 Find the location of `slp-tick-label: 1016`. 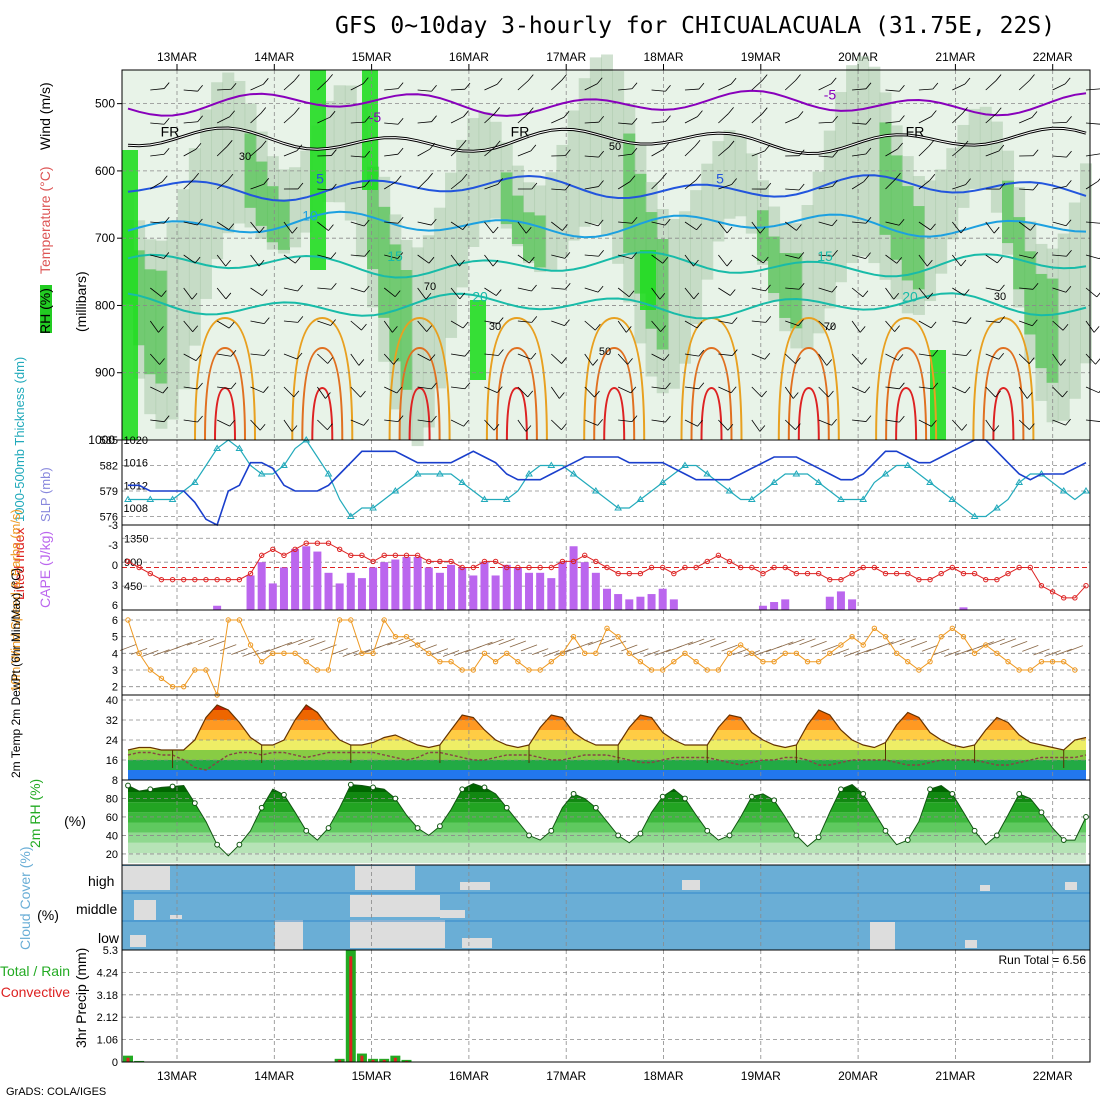

slp-tick-label: 1016 is located at coordinates (136, 464).